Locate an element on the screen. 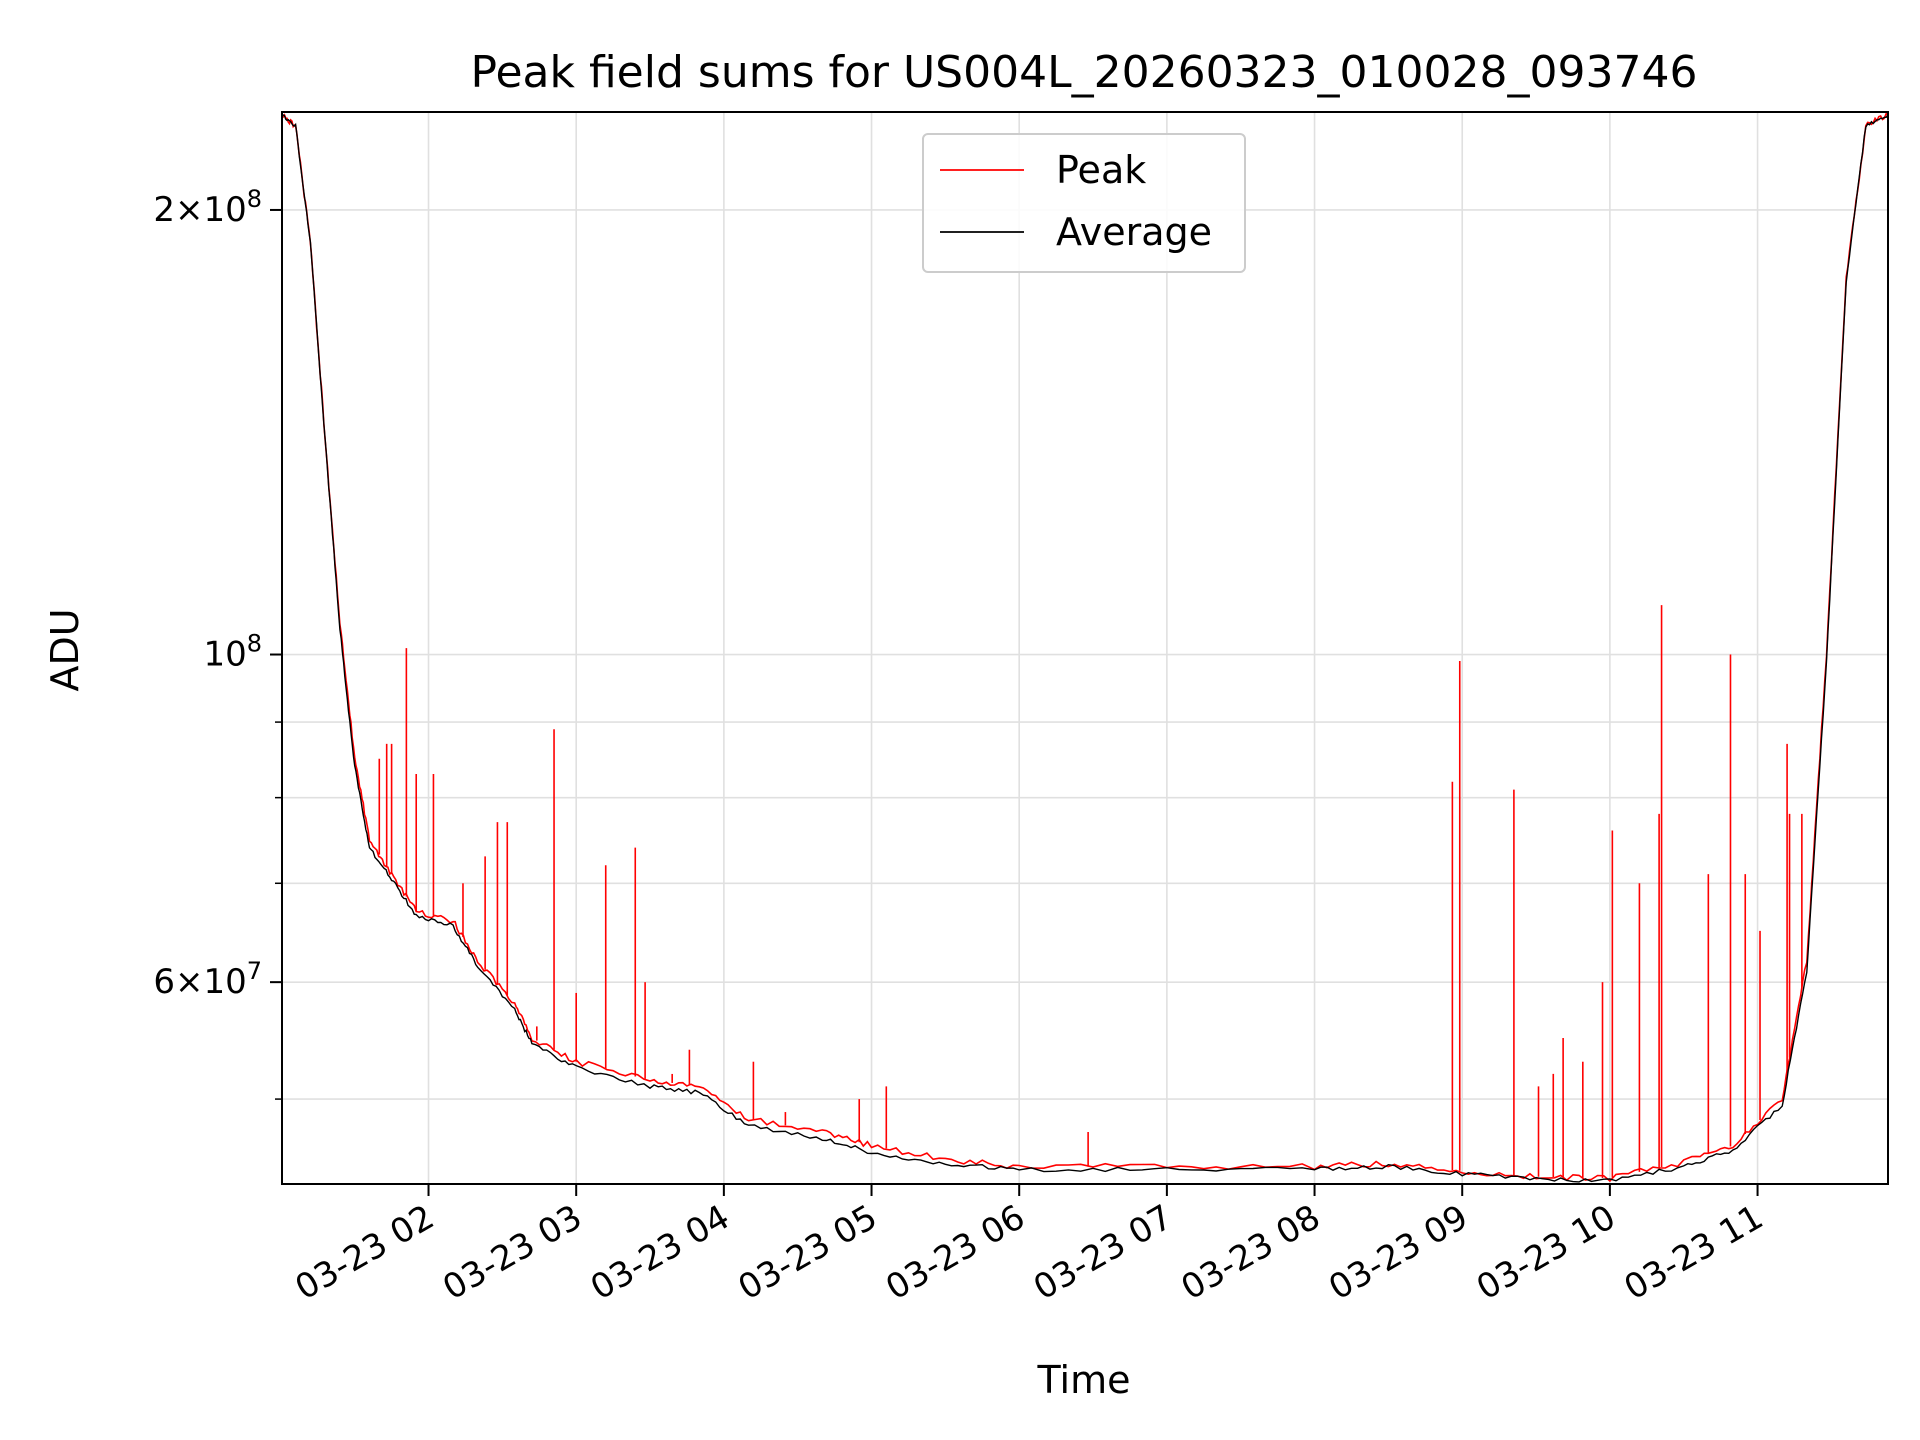  y-axis-label: ADU is located at coordinates (65, 649).